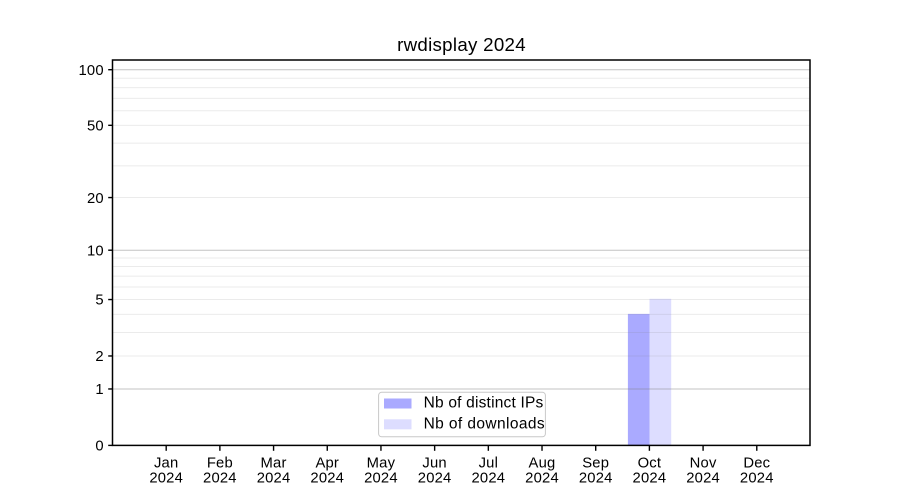  What do you see at coordinates (484, 424) in the screenshot?
I see `svg-text: Nb of downloads` at bounding box center [484, 424].